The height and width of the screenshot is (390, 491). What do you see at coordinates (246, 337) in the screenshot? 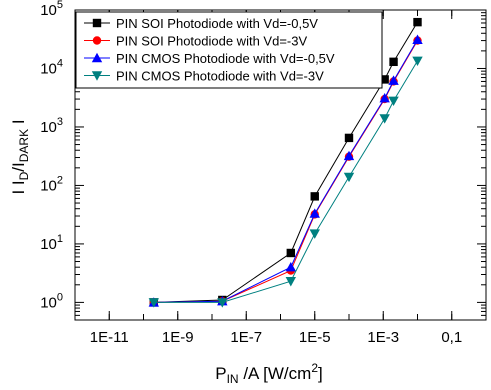
I see `x-tick-label: 1E-7` at bounding box center [246, 337].